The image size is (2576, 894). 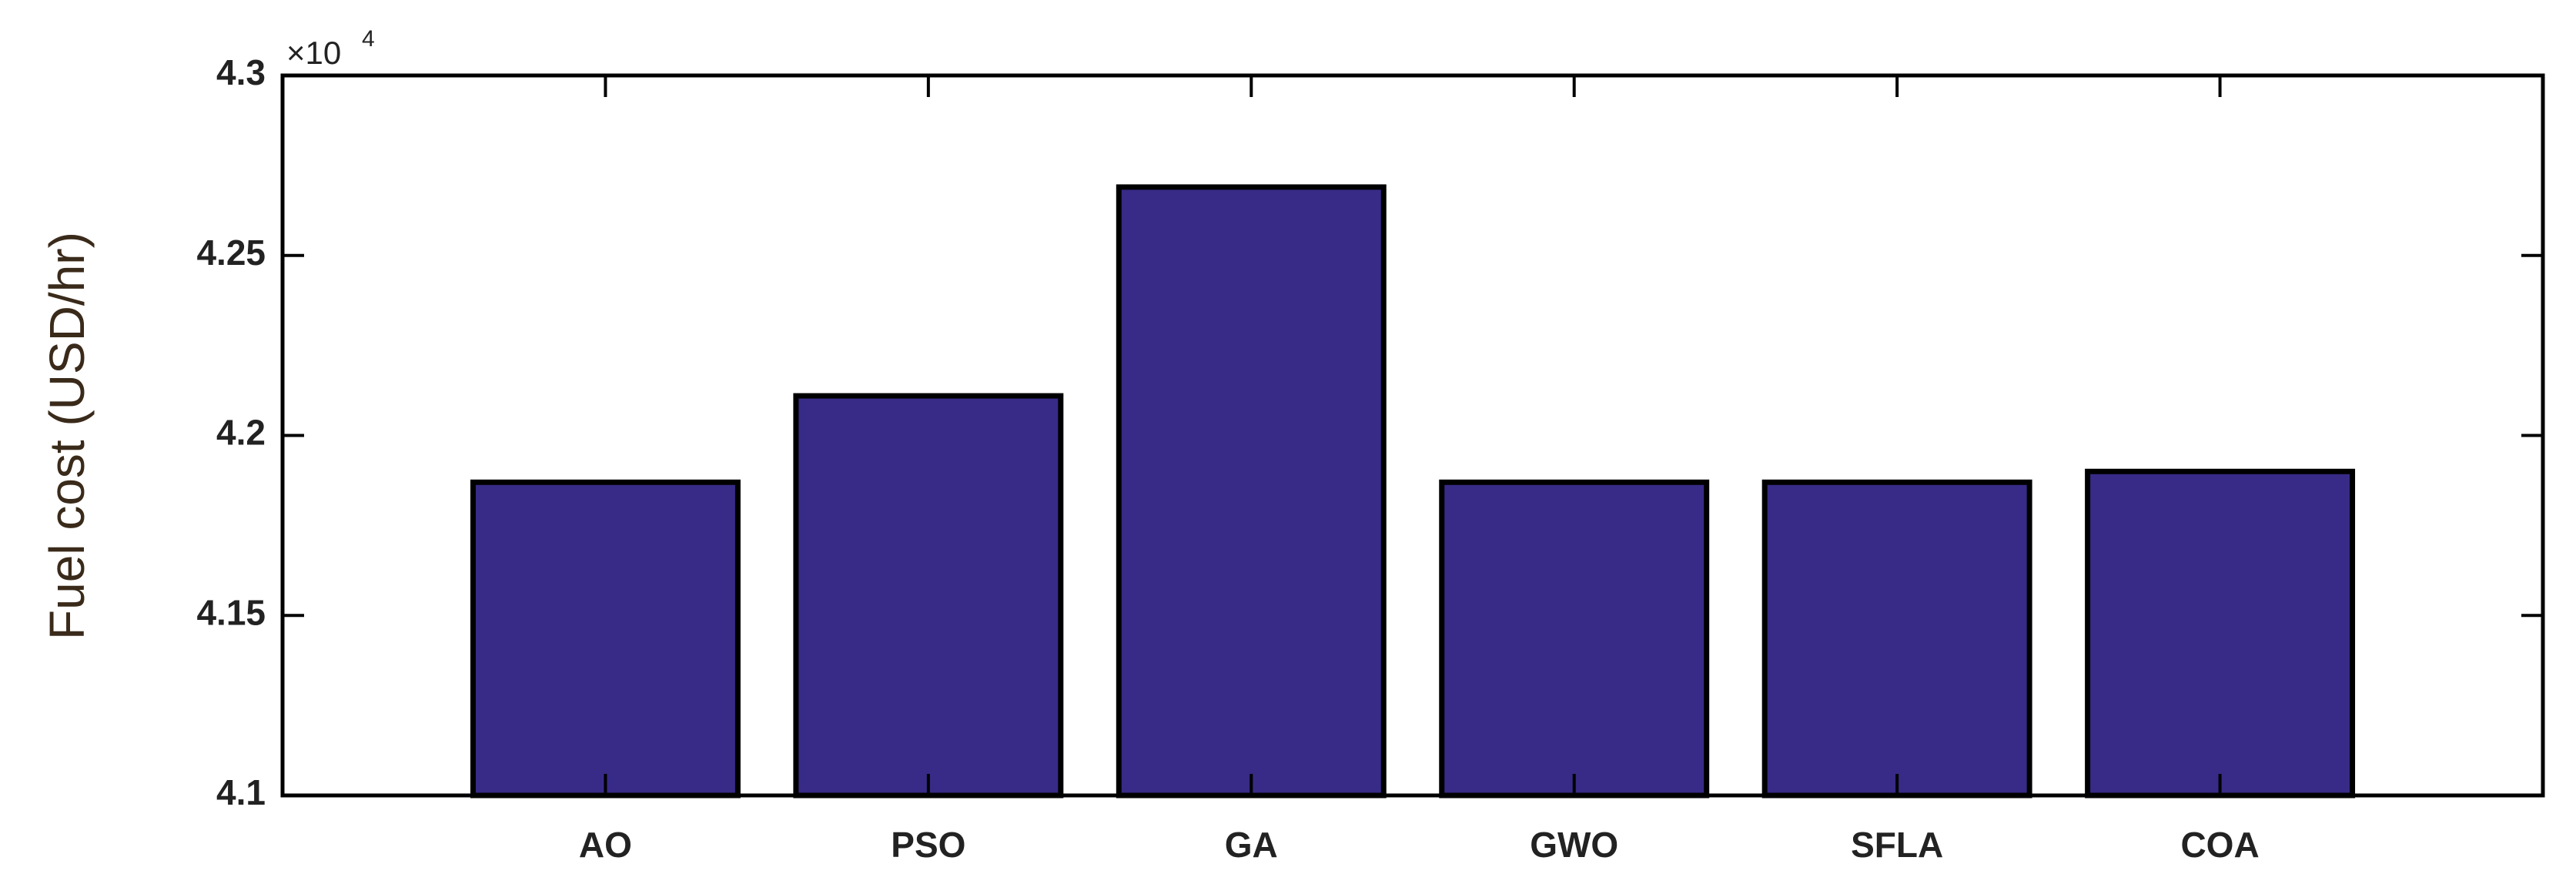 I want to click on x-tick-label: GA, so click(x=1251, y=845).